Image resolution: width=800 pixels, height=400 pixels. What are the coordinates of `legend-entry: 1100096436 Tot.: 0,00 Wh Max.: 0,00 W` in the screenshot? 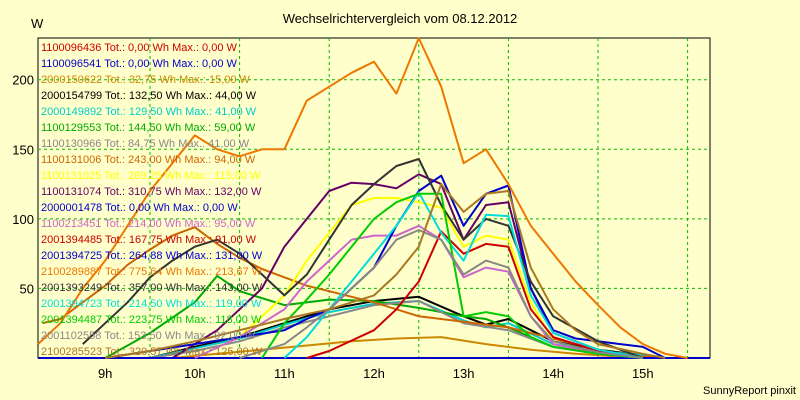 It's located at (139, 48).